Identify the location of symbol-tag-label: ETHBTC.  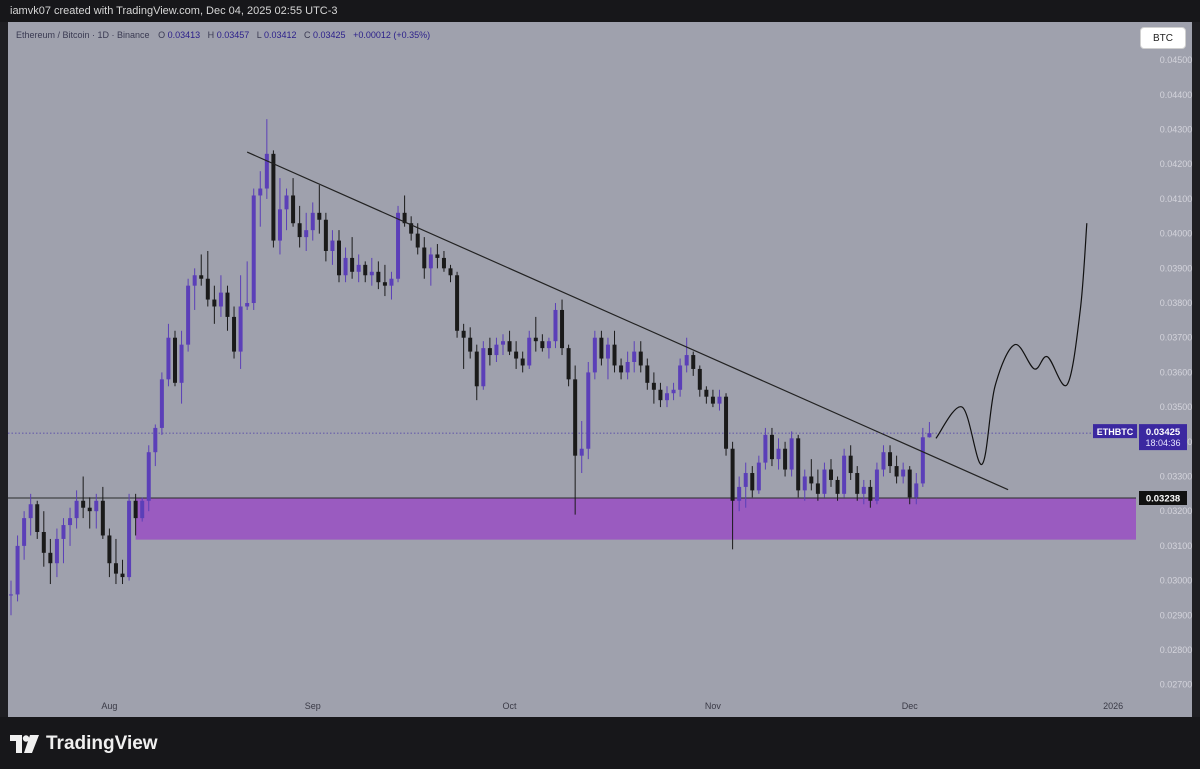
(1115, 432).